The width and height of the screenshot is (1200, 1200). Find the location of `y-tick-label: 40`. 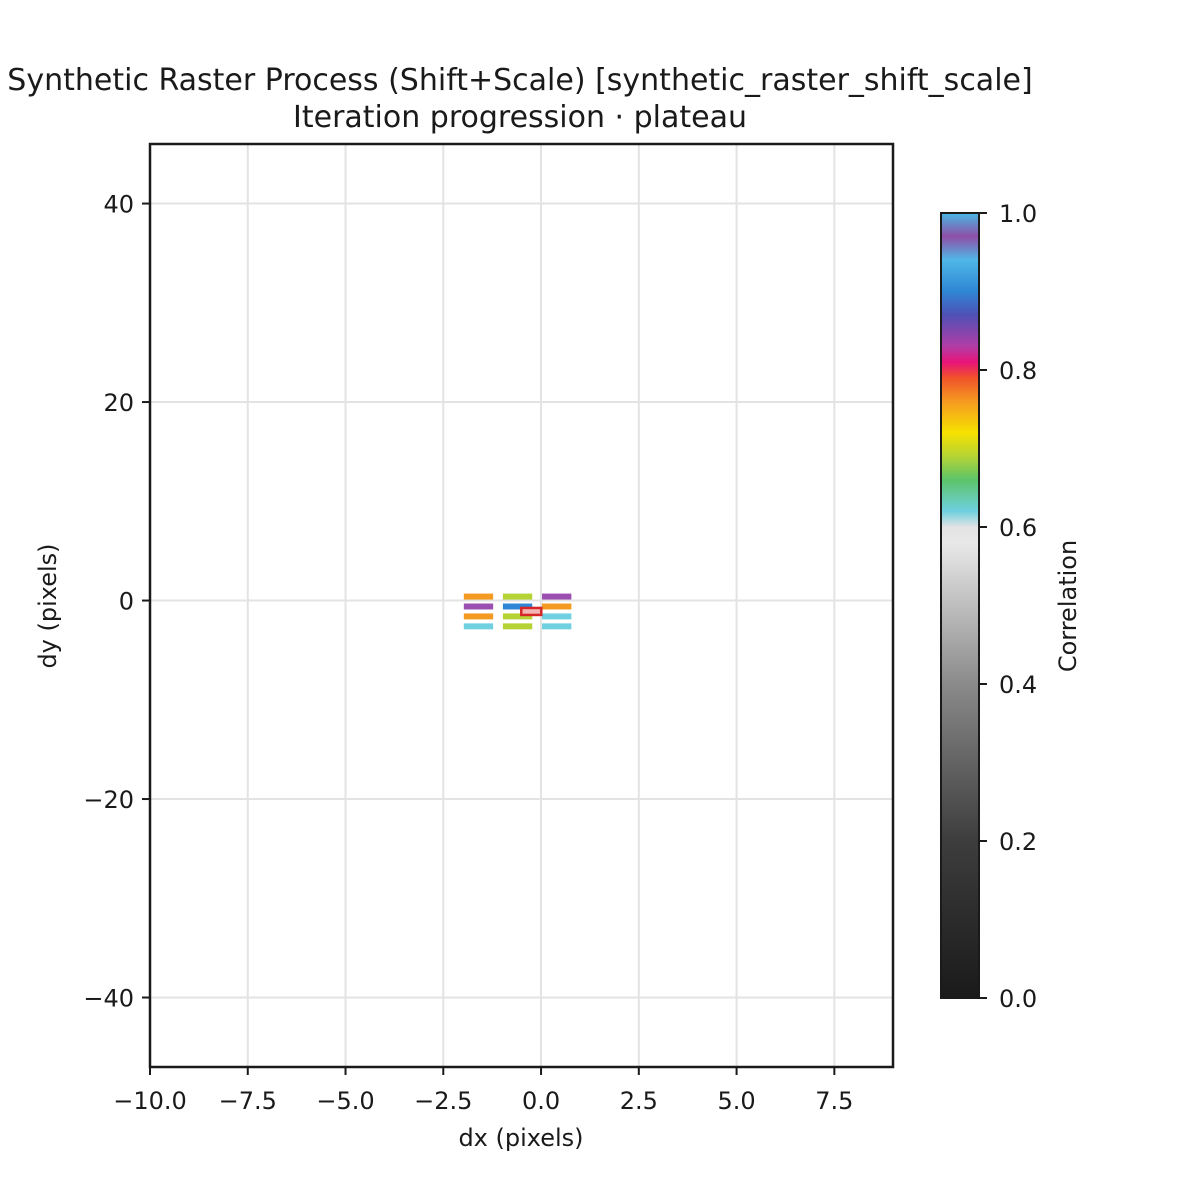

y-tick-label: 40 is located at coordinates (118, 205).